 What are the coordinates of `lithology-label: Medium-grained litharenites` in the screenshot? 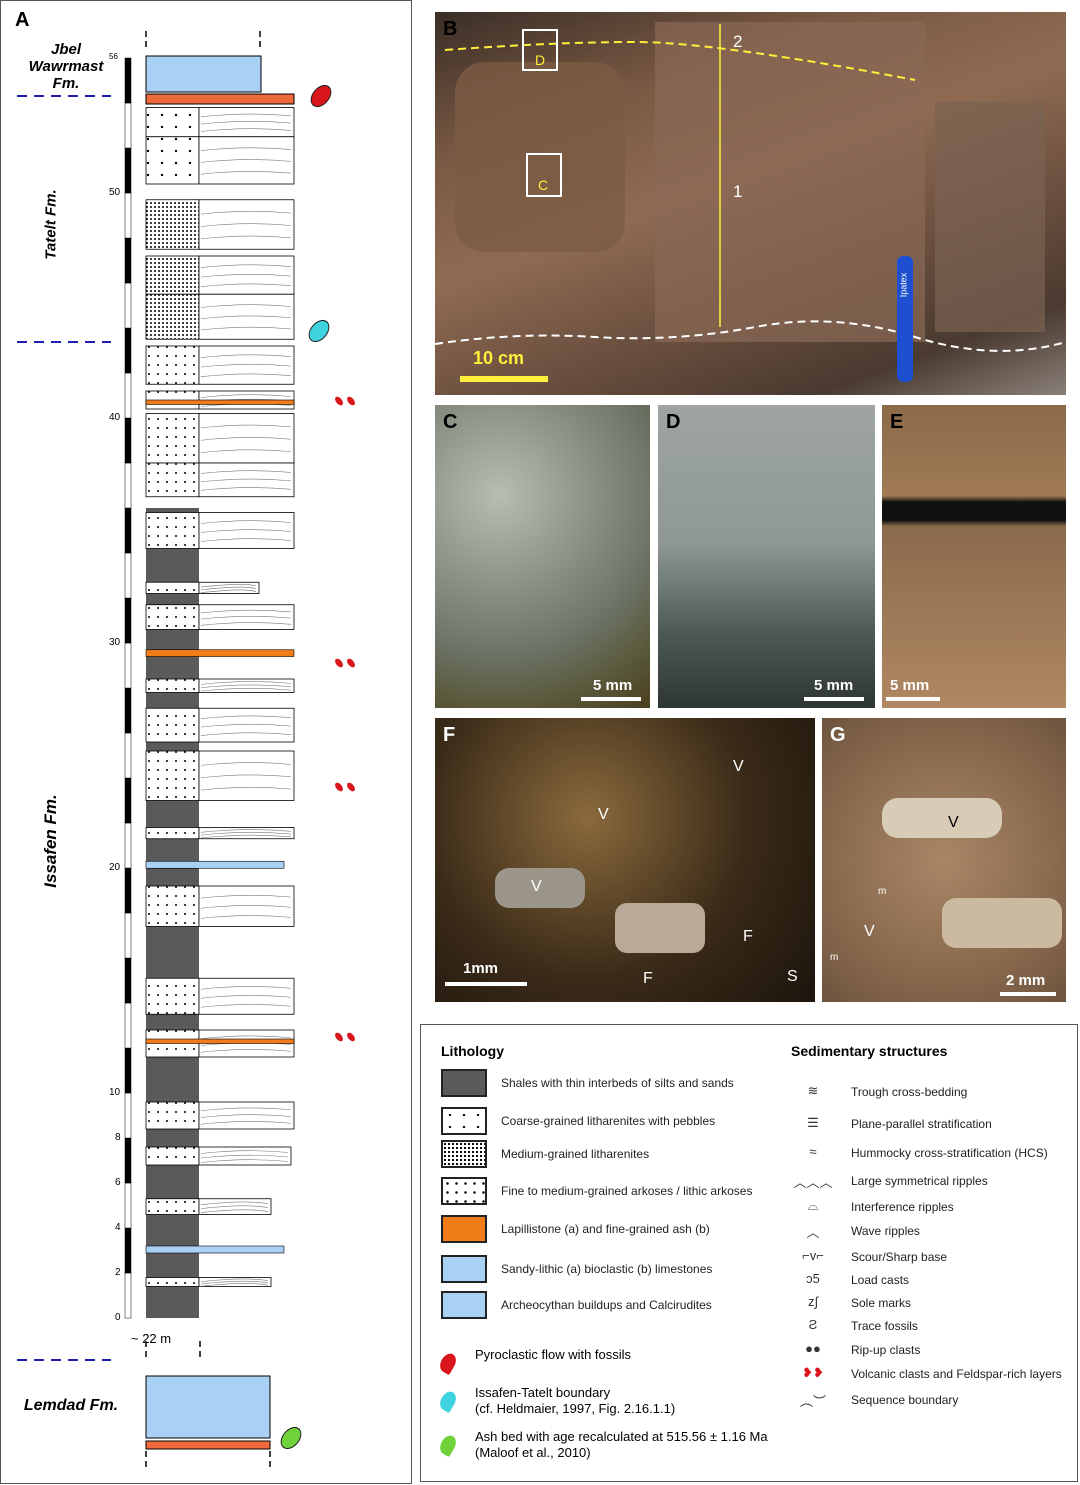 It's located at (575, 1154).